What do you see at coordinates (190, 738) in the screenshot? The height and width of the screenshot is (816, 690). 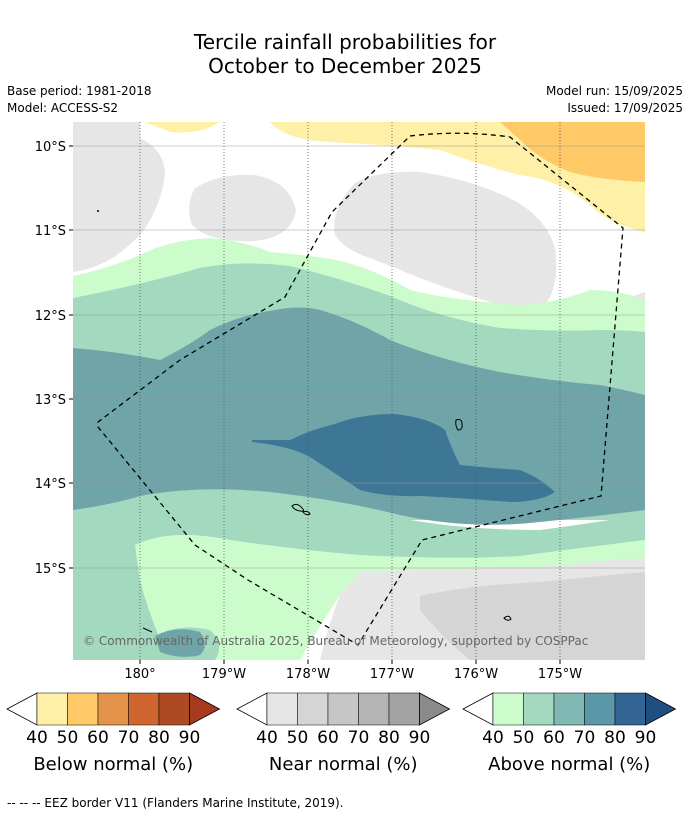 I see `below-normal-colorbar-tick-label: 90` at bounding box center [190, 738].